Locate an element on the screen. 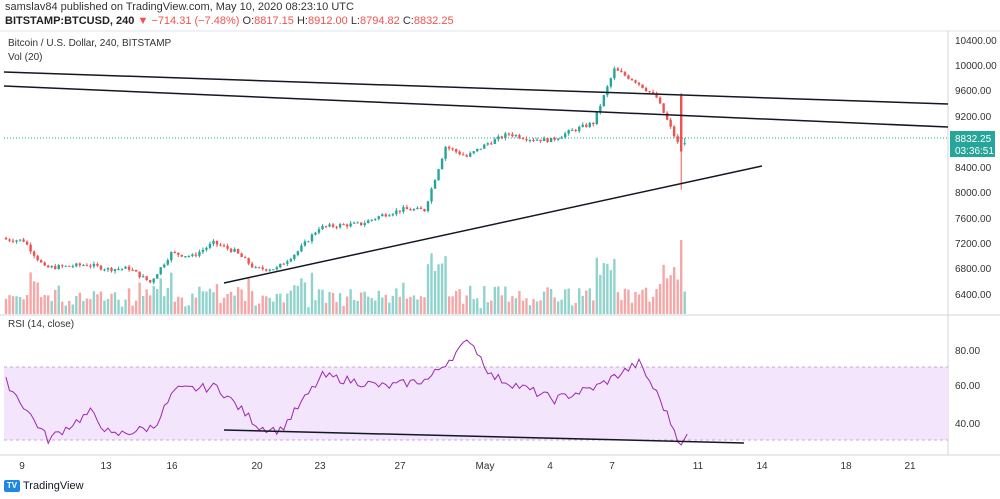 The height and width of the screenshot is (499, 1000). support-trendline is located at coordinates (493, 224).